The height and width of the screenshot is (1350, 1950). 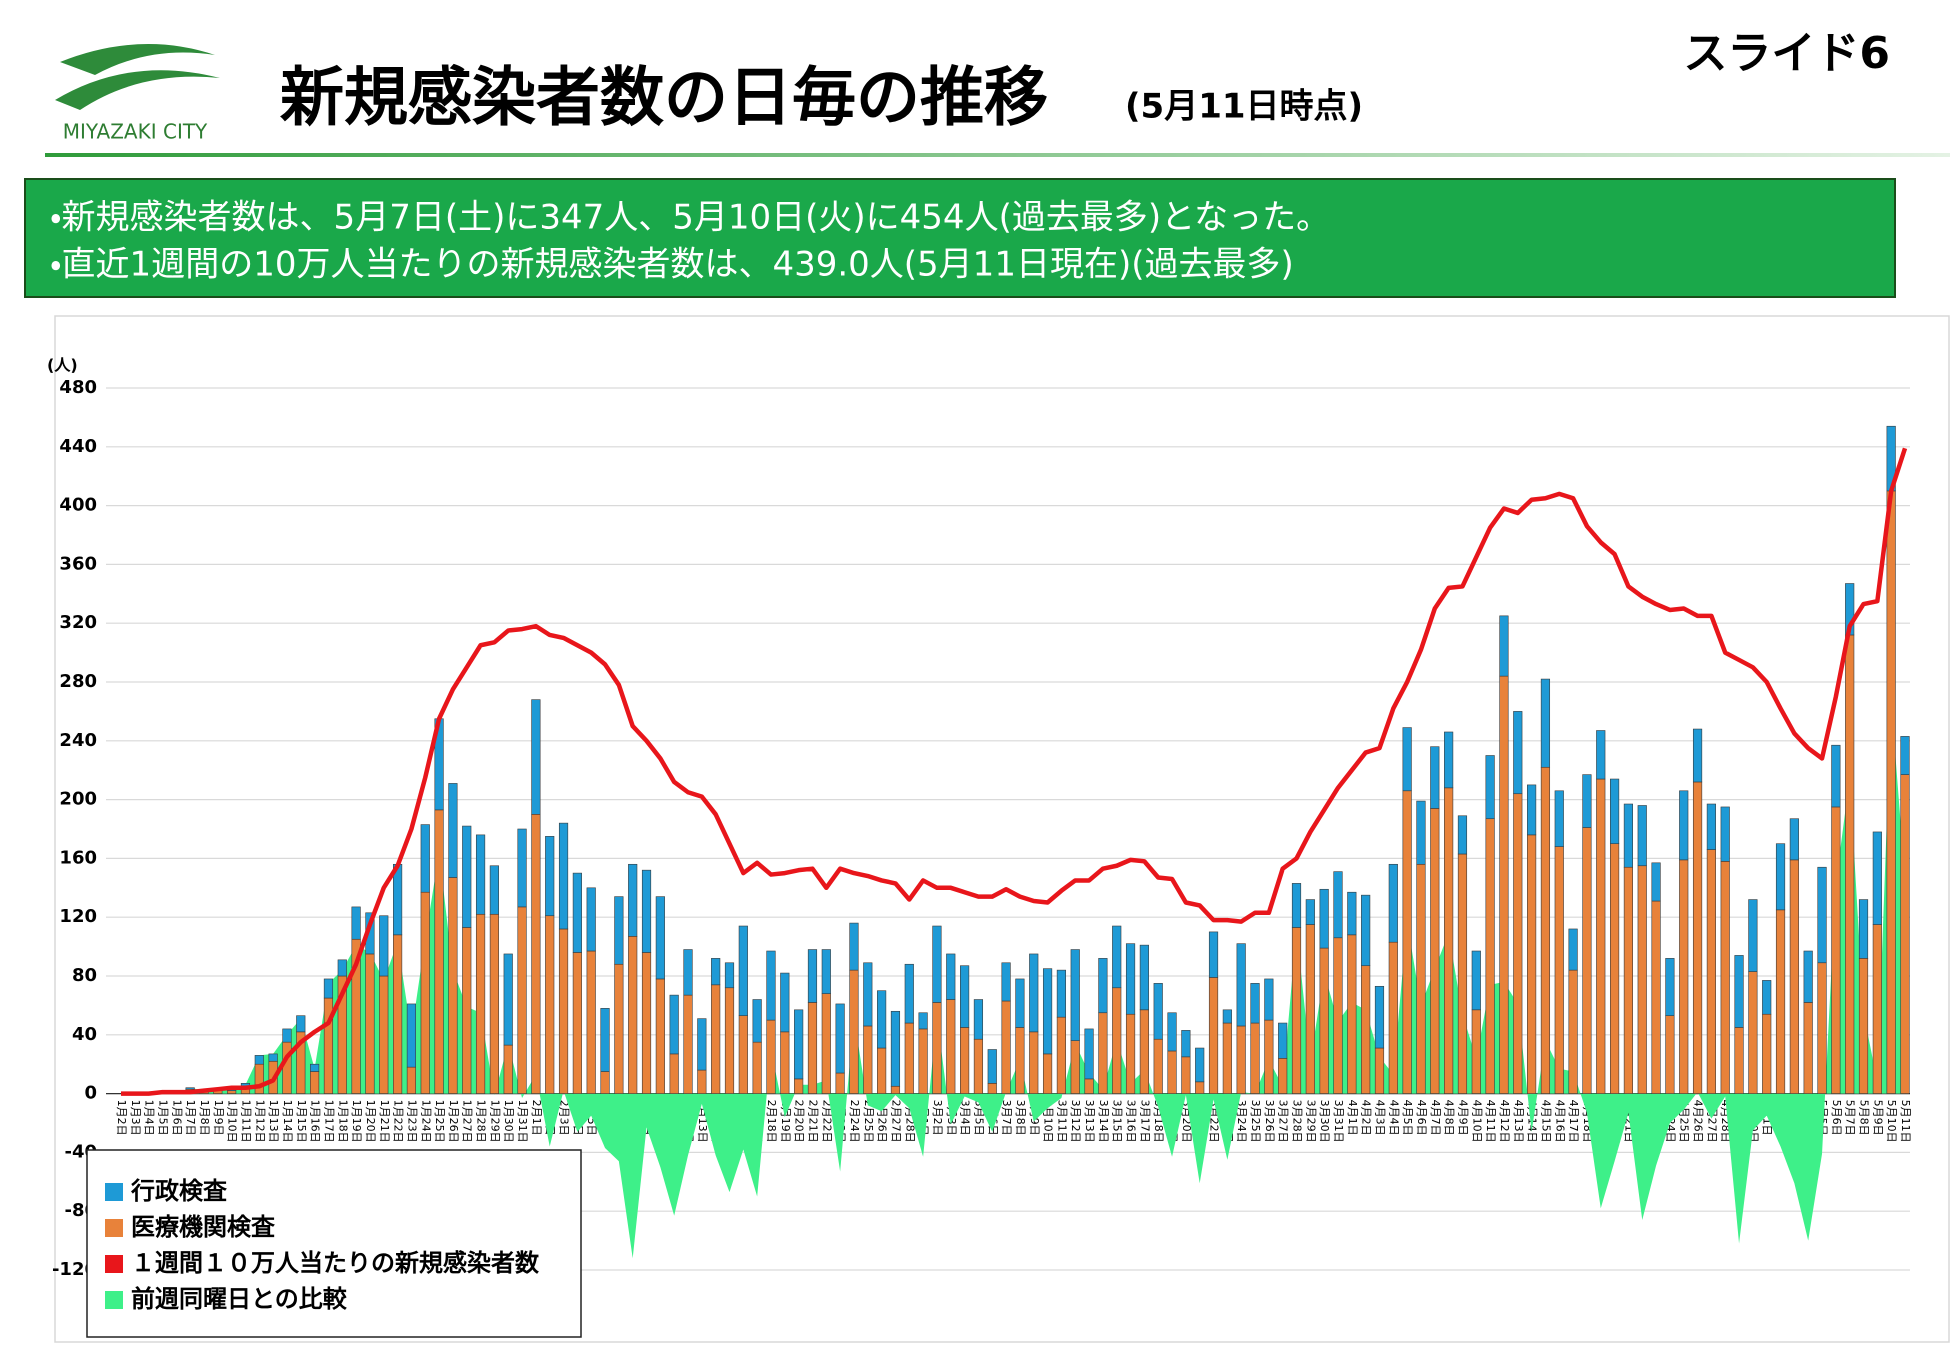 What do you see at coordinates (1244, 107) in the screenshot?
I see `page-subtitle: (5月11日時点)` at bounding box center [1244, 107].